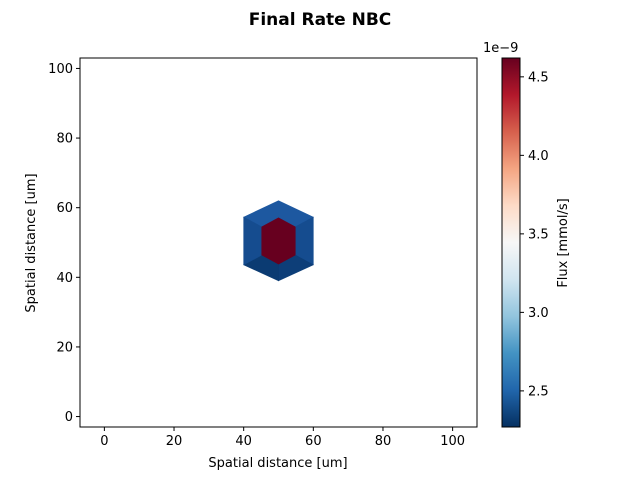 This screenshot has width=640, height=480. I want to click on colorbar-tick-label: 3.5, so click(538, 234).